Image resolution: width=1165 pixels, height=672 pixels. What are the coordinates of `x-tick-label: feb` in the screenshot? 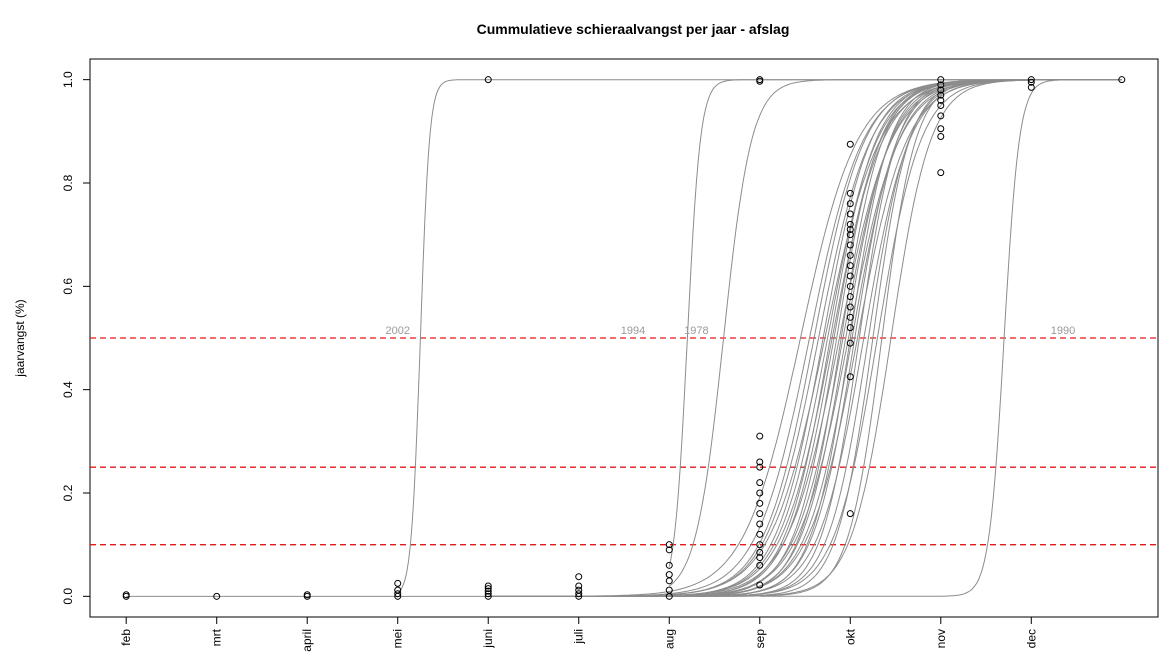 It's located at (126, 637).